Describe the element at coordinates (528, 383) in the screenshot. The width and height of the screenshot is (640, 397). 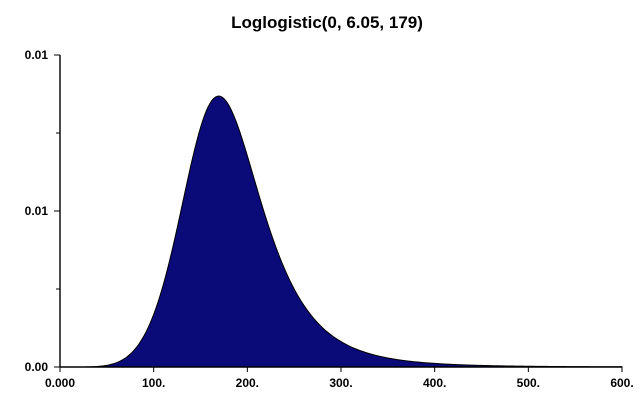
I see `x-tick-label: 500.` at that location.